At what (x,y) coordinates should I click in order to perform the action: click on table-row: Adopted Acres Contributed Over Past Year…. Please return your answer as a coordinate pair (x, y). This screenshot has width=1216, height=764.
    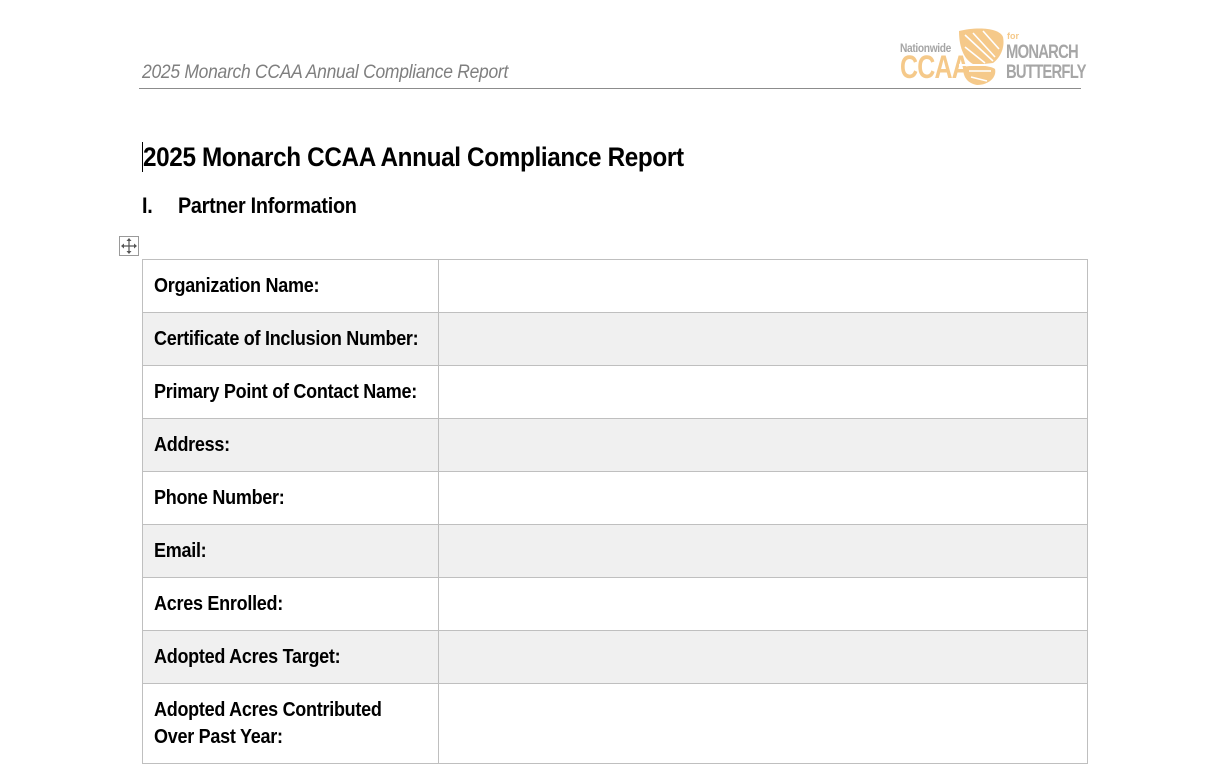
    Looking at the image, I should click on (615, 723).